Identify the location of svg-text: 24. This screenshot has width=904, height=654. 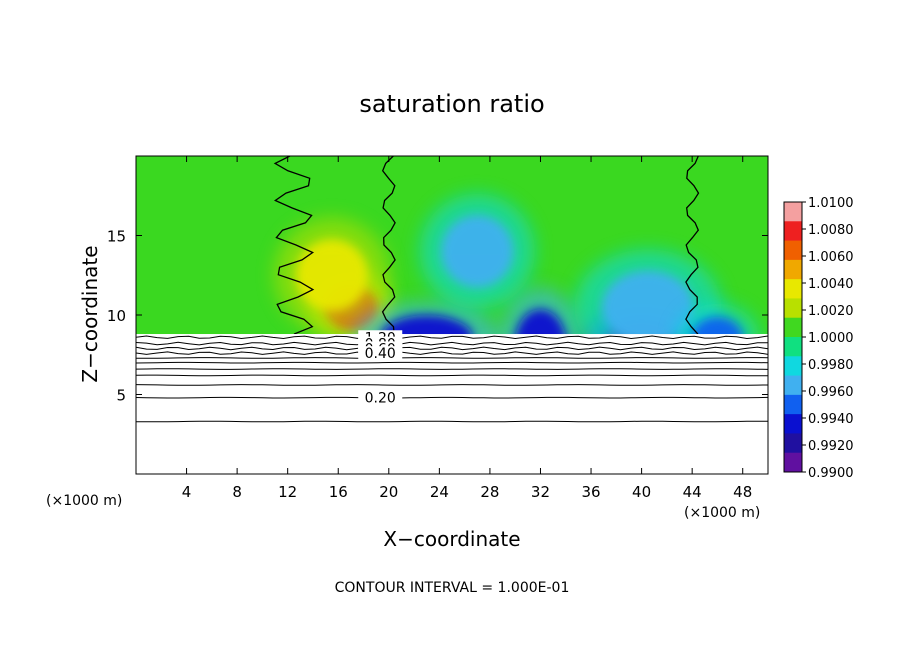
(439, 492).